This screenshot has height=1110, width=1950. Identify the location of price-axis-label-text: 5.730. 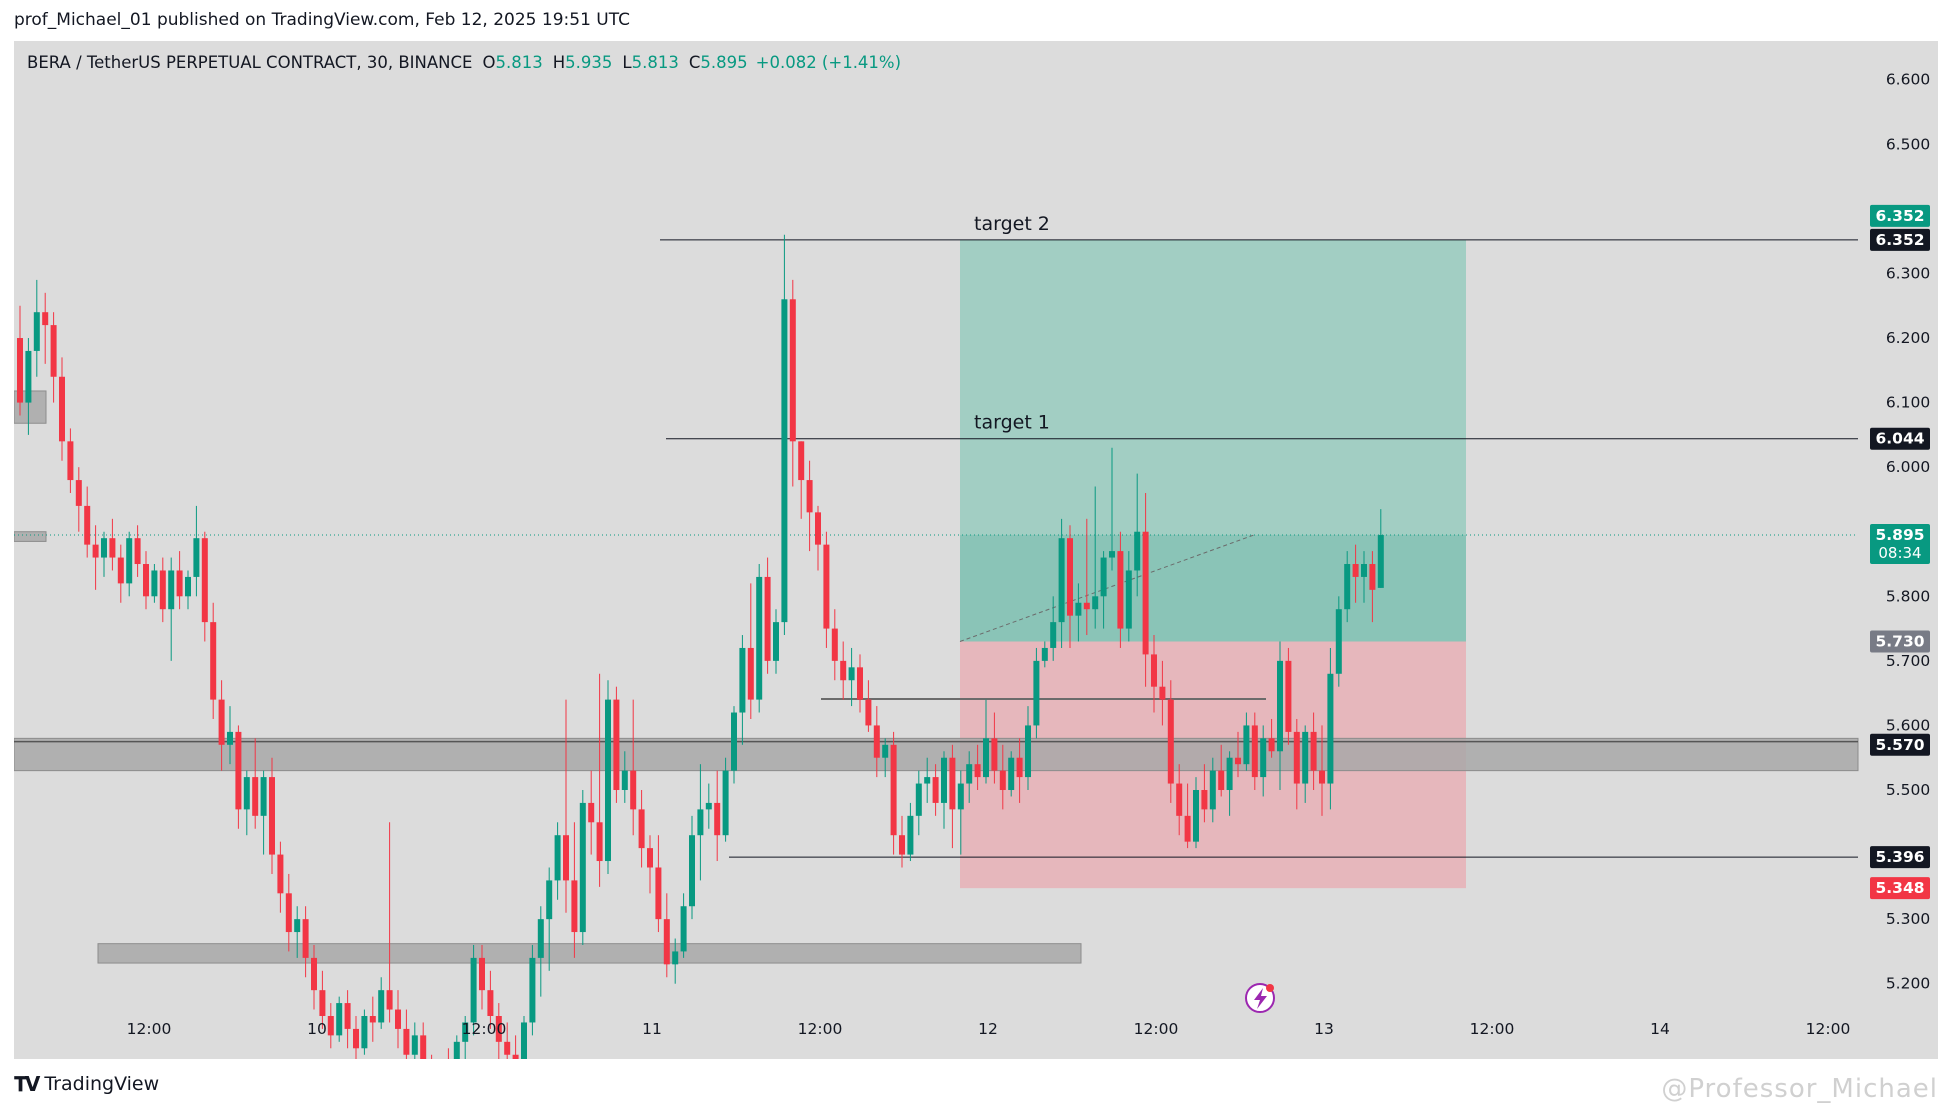
(1899, 641).